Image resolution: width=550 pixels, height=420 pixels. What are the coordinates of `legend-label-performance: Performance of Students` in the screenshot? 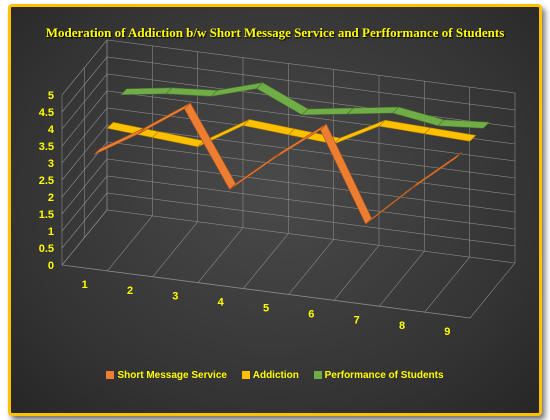 It's located at (384, 375).